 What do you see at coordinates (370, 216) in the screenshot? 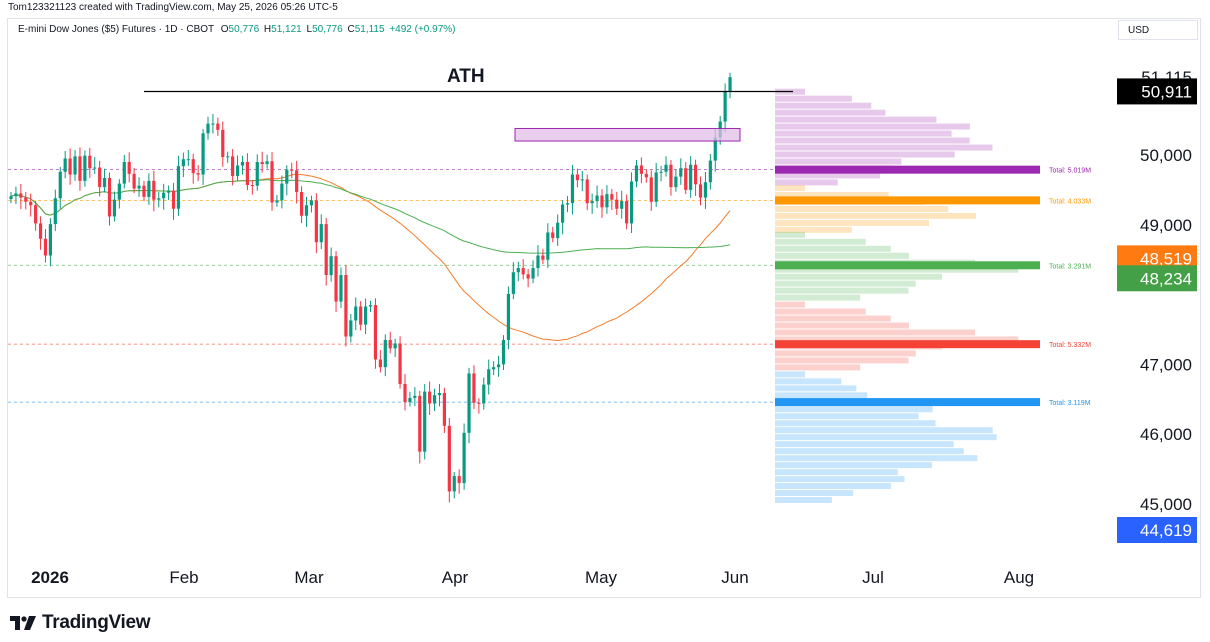
I see `moving-average-slow-line` at bounding box center [370, 216].